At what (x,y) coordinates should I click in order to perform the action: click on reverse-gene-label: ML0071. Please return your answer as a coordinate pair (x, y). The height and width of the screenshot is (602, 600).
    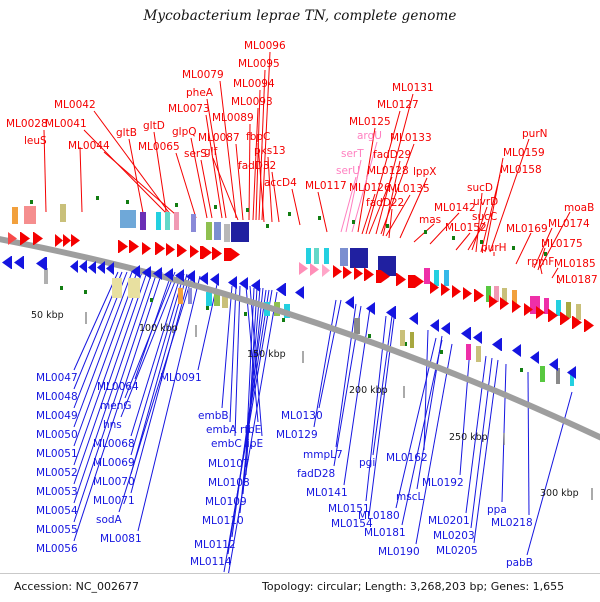
    Looking at the image, I should click on (114, 501).